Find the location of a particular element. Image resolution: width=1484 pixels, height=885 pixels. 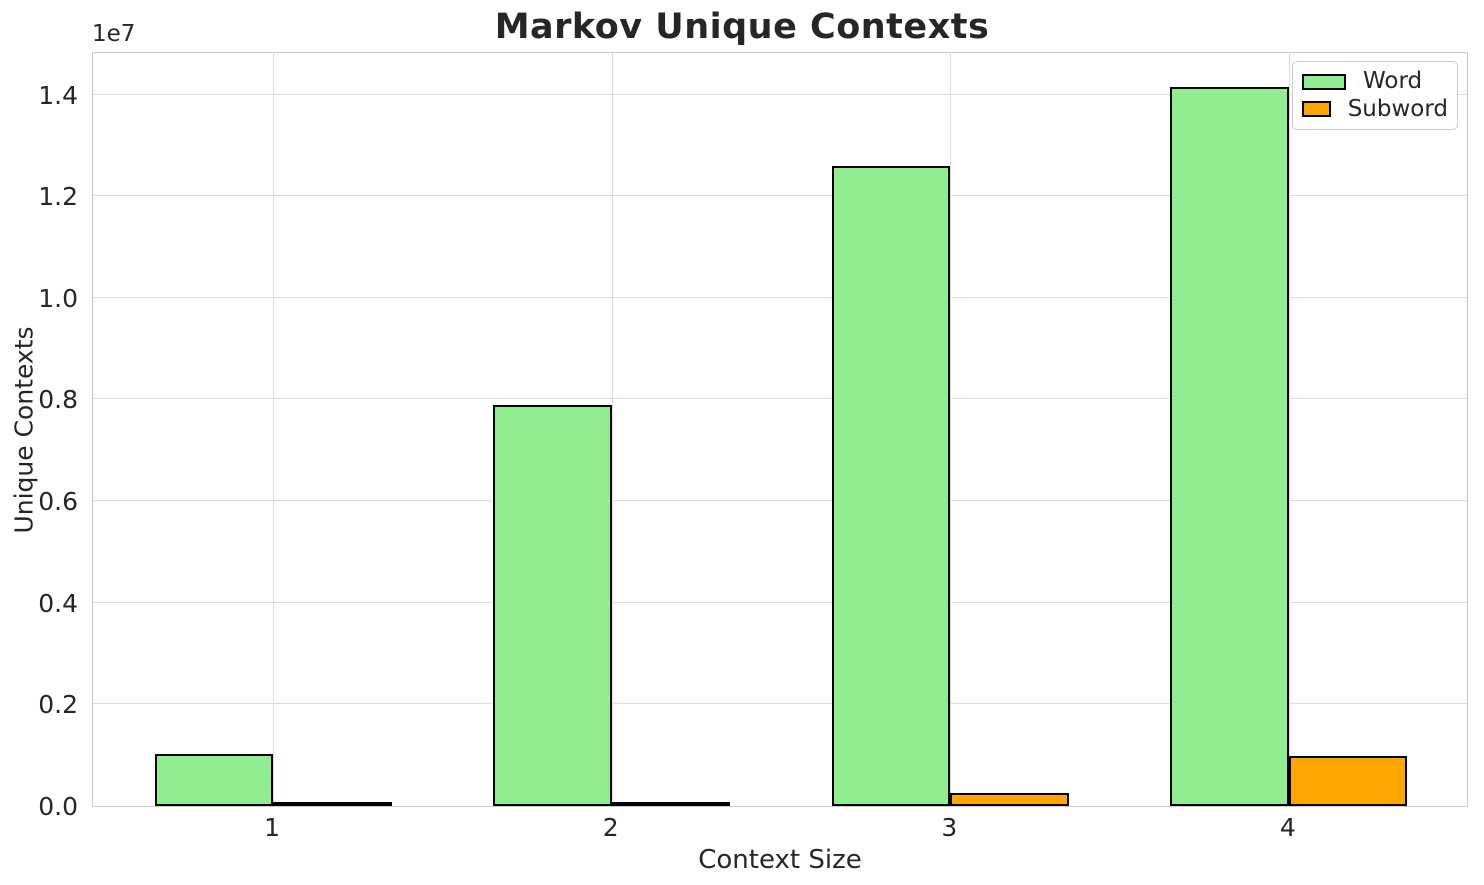

legend-label-subword: Subword is located at coordinates (1397, 108).